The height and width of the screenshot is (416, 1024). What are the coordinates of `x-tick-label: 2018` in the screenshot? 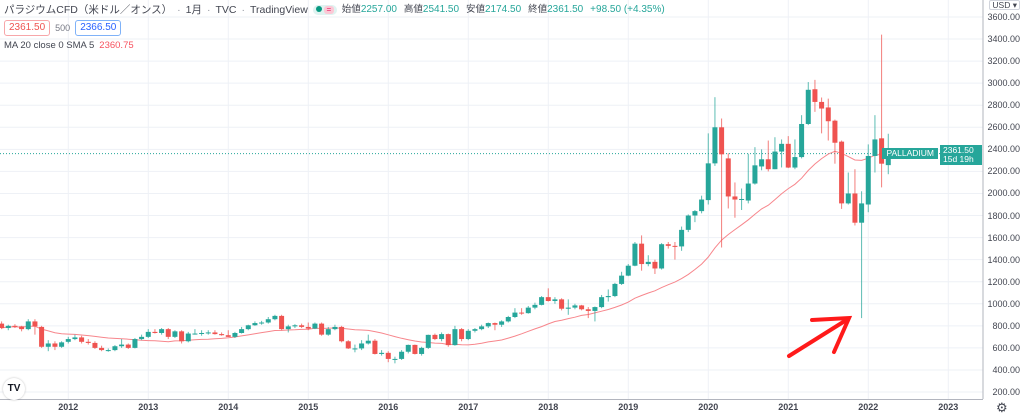 It's located at (548, 407).